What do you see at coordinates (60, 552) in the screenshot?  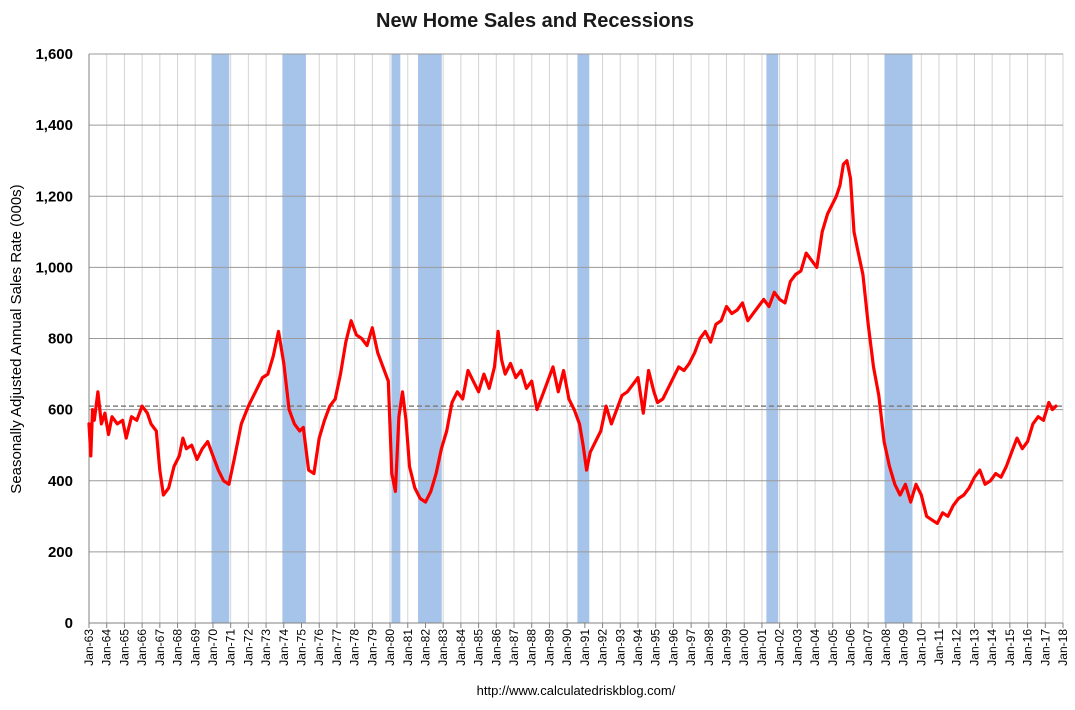 I see `y-tick-label: 200` at bounding box center [60, 552].